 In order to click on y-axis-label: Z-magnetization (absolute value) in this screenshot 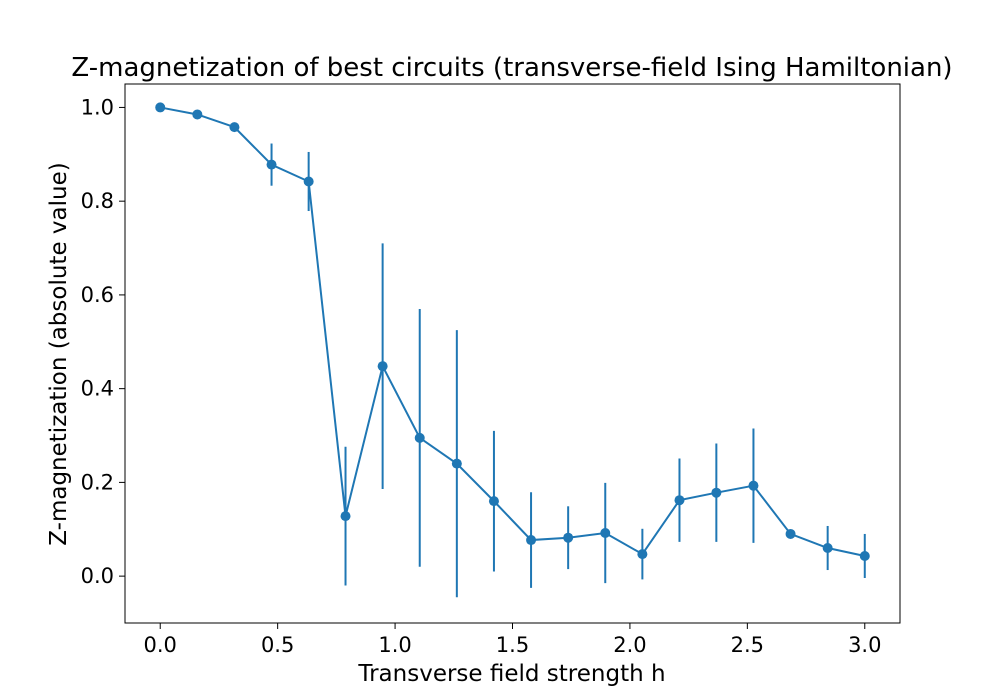, I will do `click(59, 353)`.